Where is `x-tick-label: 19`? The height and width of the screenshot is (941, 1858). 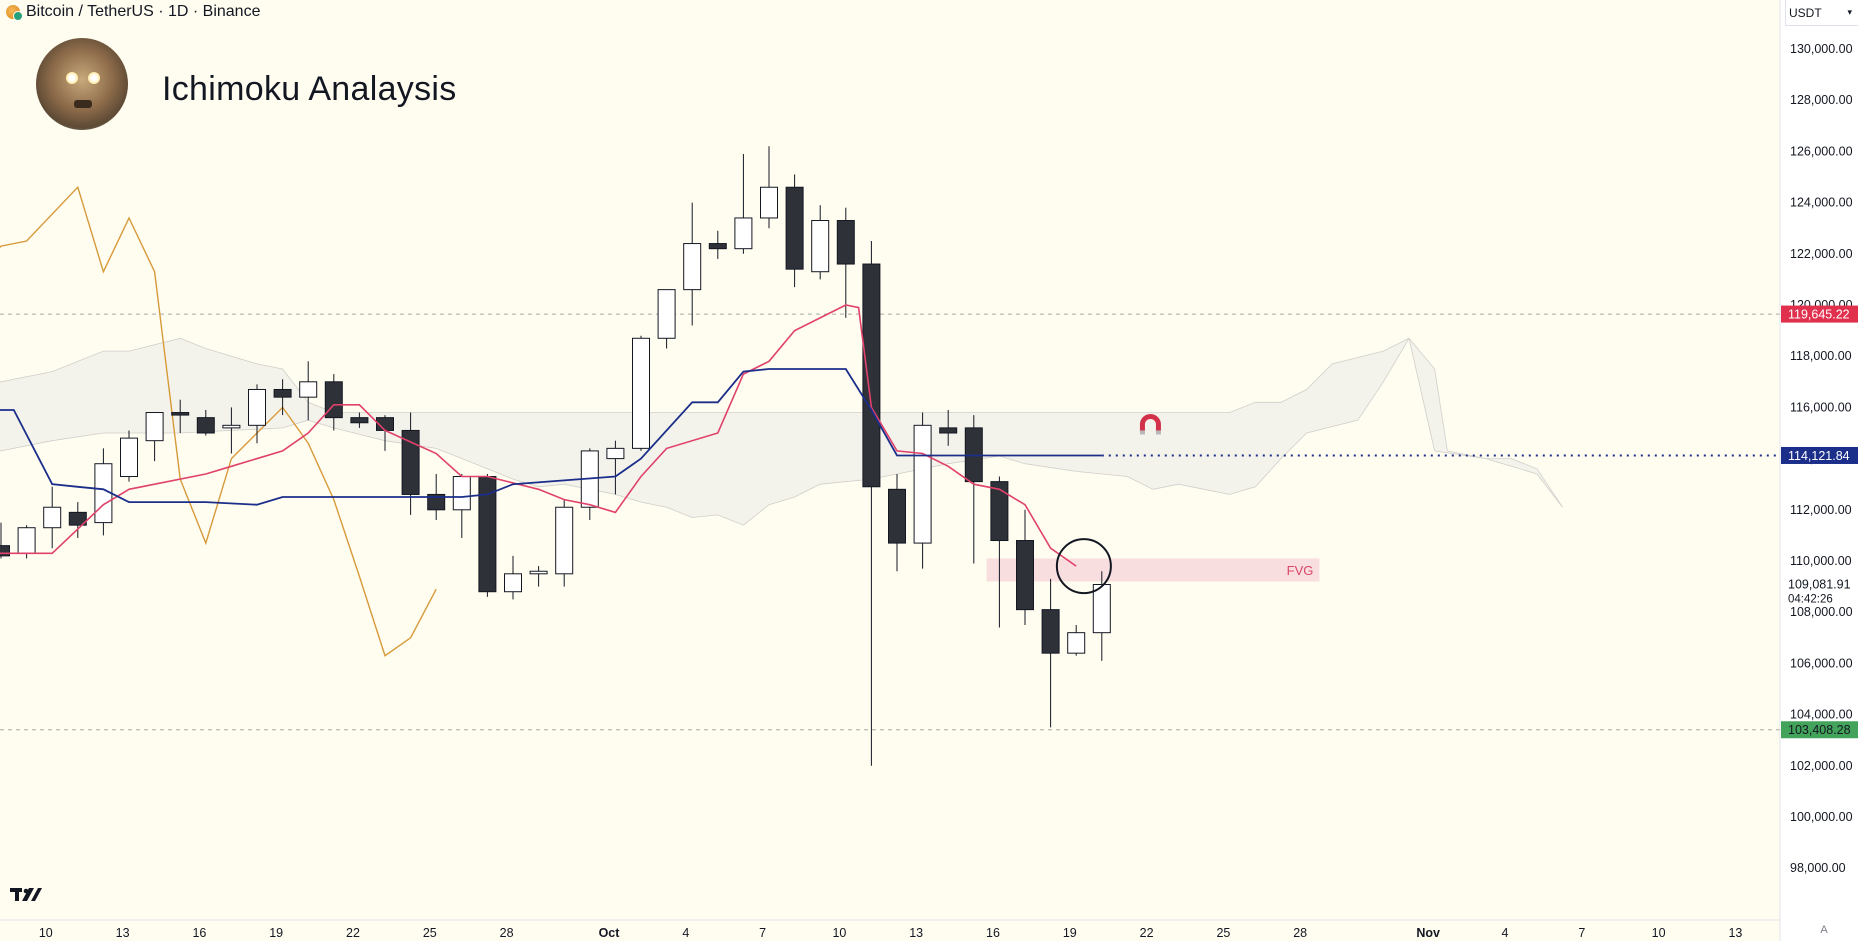
x-tick-label: 19 is located at coordinates (1070, 933).